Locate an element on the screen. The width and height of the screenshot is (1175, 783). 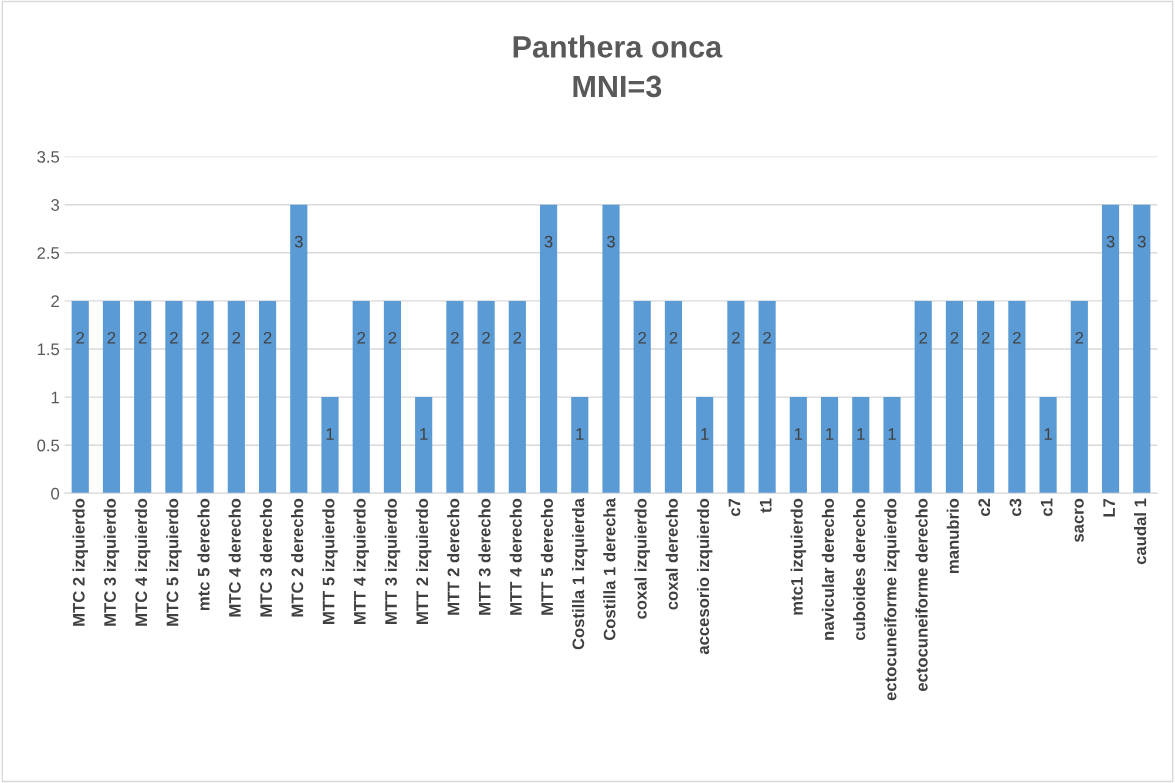
x-tick-label: L7 is located at coordinates (1109, 507).